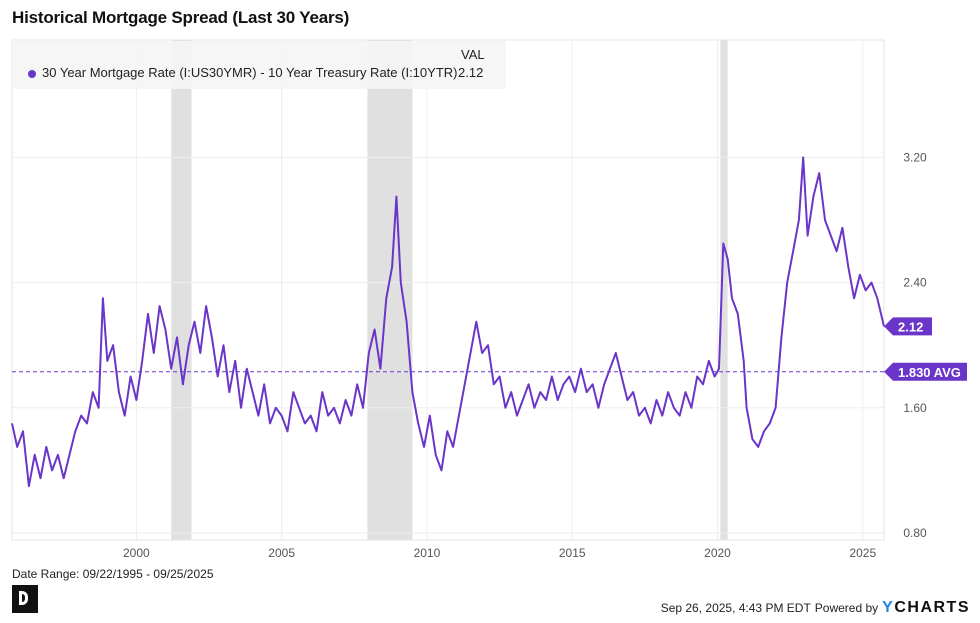 Image resolution: width=980 pixels, height=623 pixels. I want to click on series-dot-icon, so click(32, 74).